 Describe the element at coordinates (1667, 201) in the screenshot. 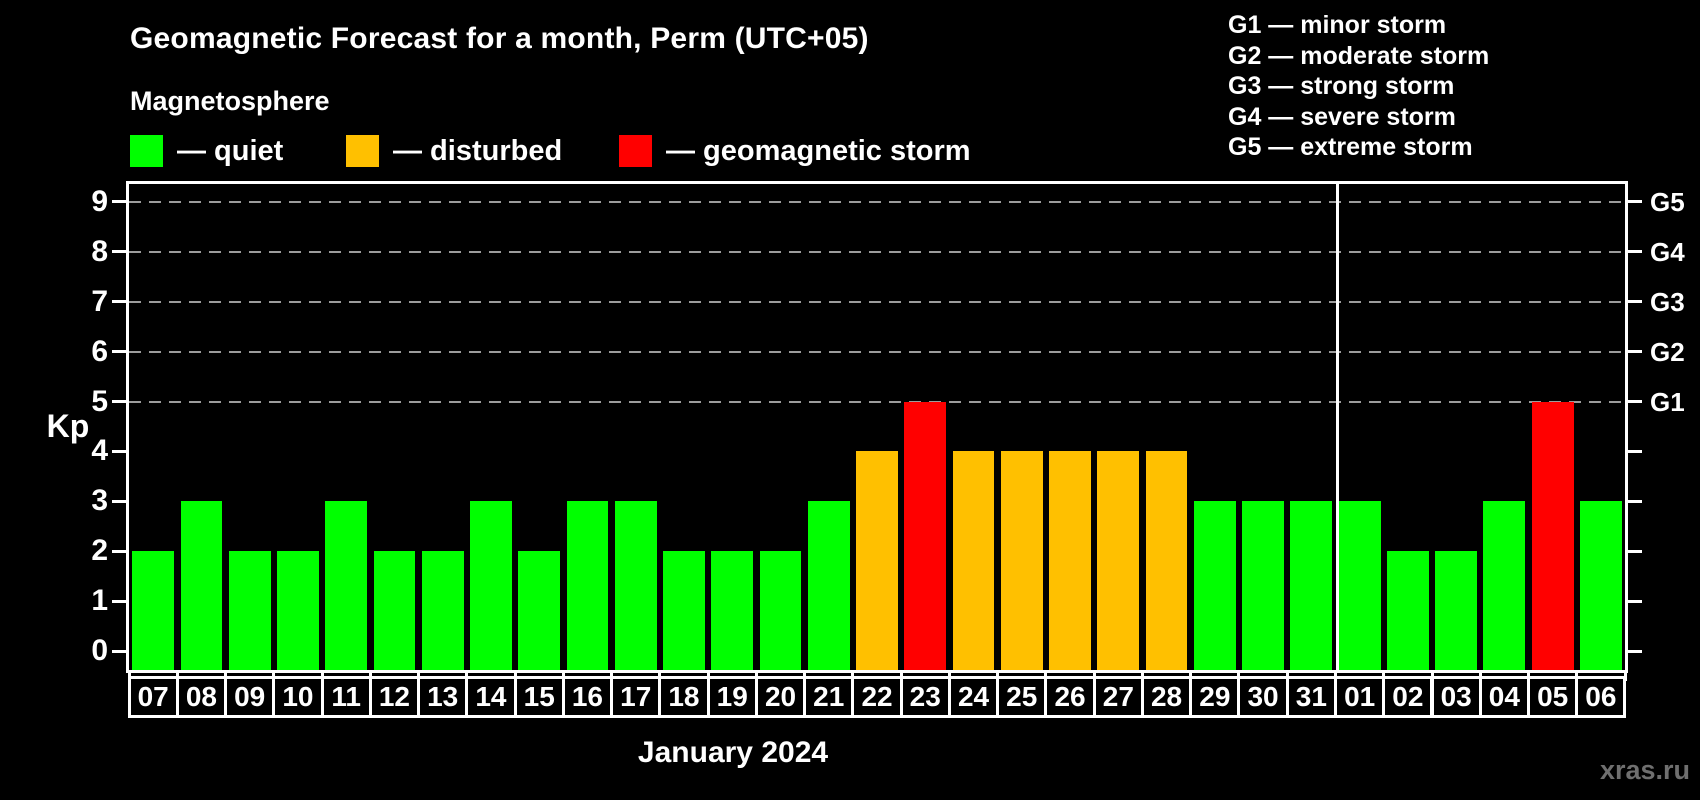

I see `g-level-label-g5: G5` at that location.